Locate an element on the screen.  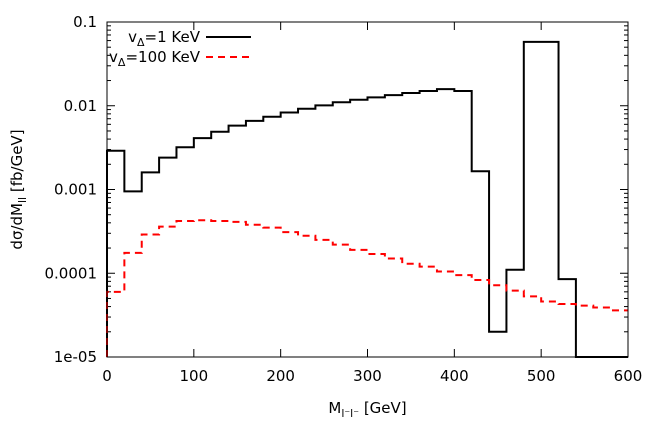
y-tick-label: 0.001 is located at coordinates (75, 190).